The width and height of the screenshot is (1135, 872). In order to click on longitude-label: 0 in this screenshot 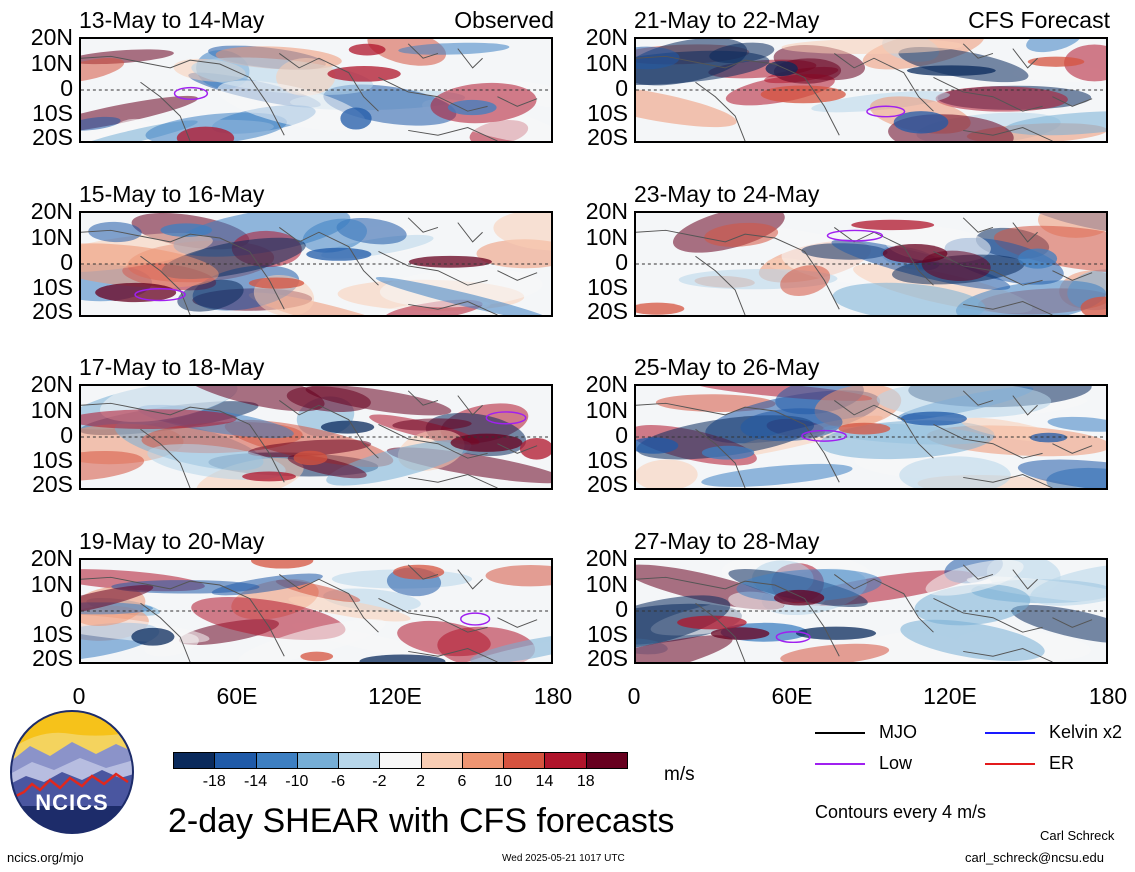, I will do `click(634, 696)`.